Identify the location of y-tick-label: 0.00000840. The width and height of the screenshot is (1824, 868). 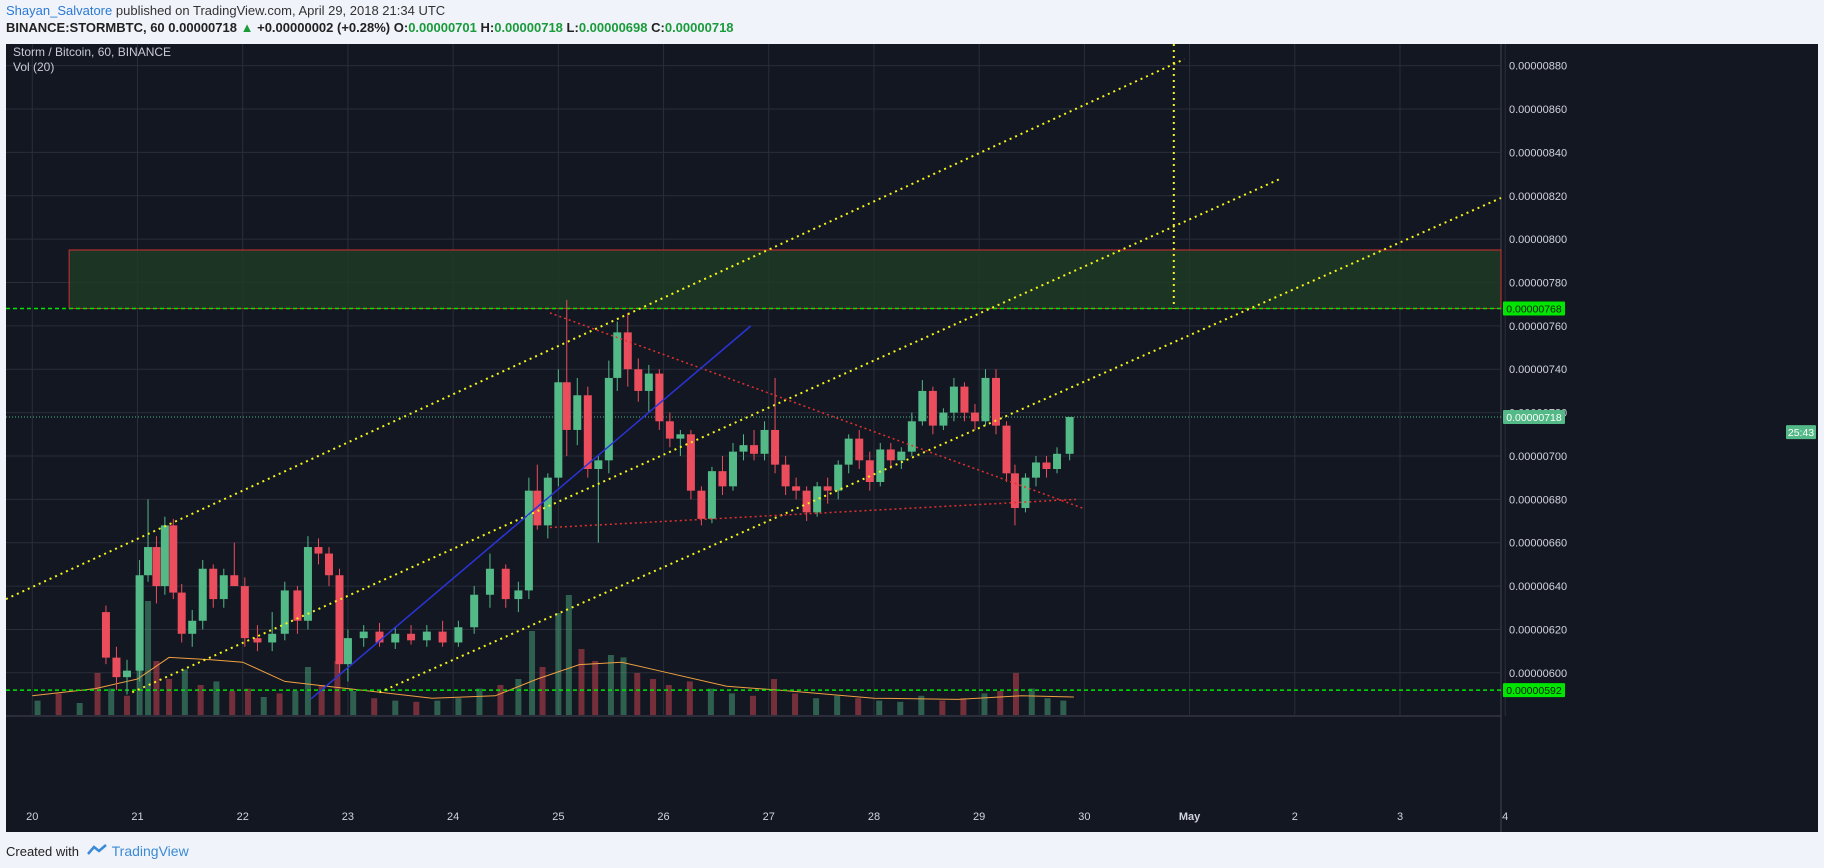
(1538, 153).